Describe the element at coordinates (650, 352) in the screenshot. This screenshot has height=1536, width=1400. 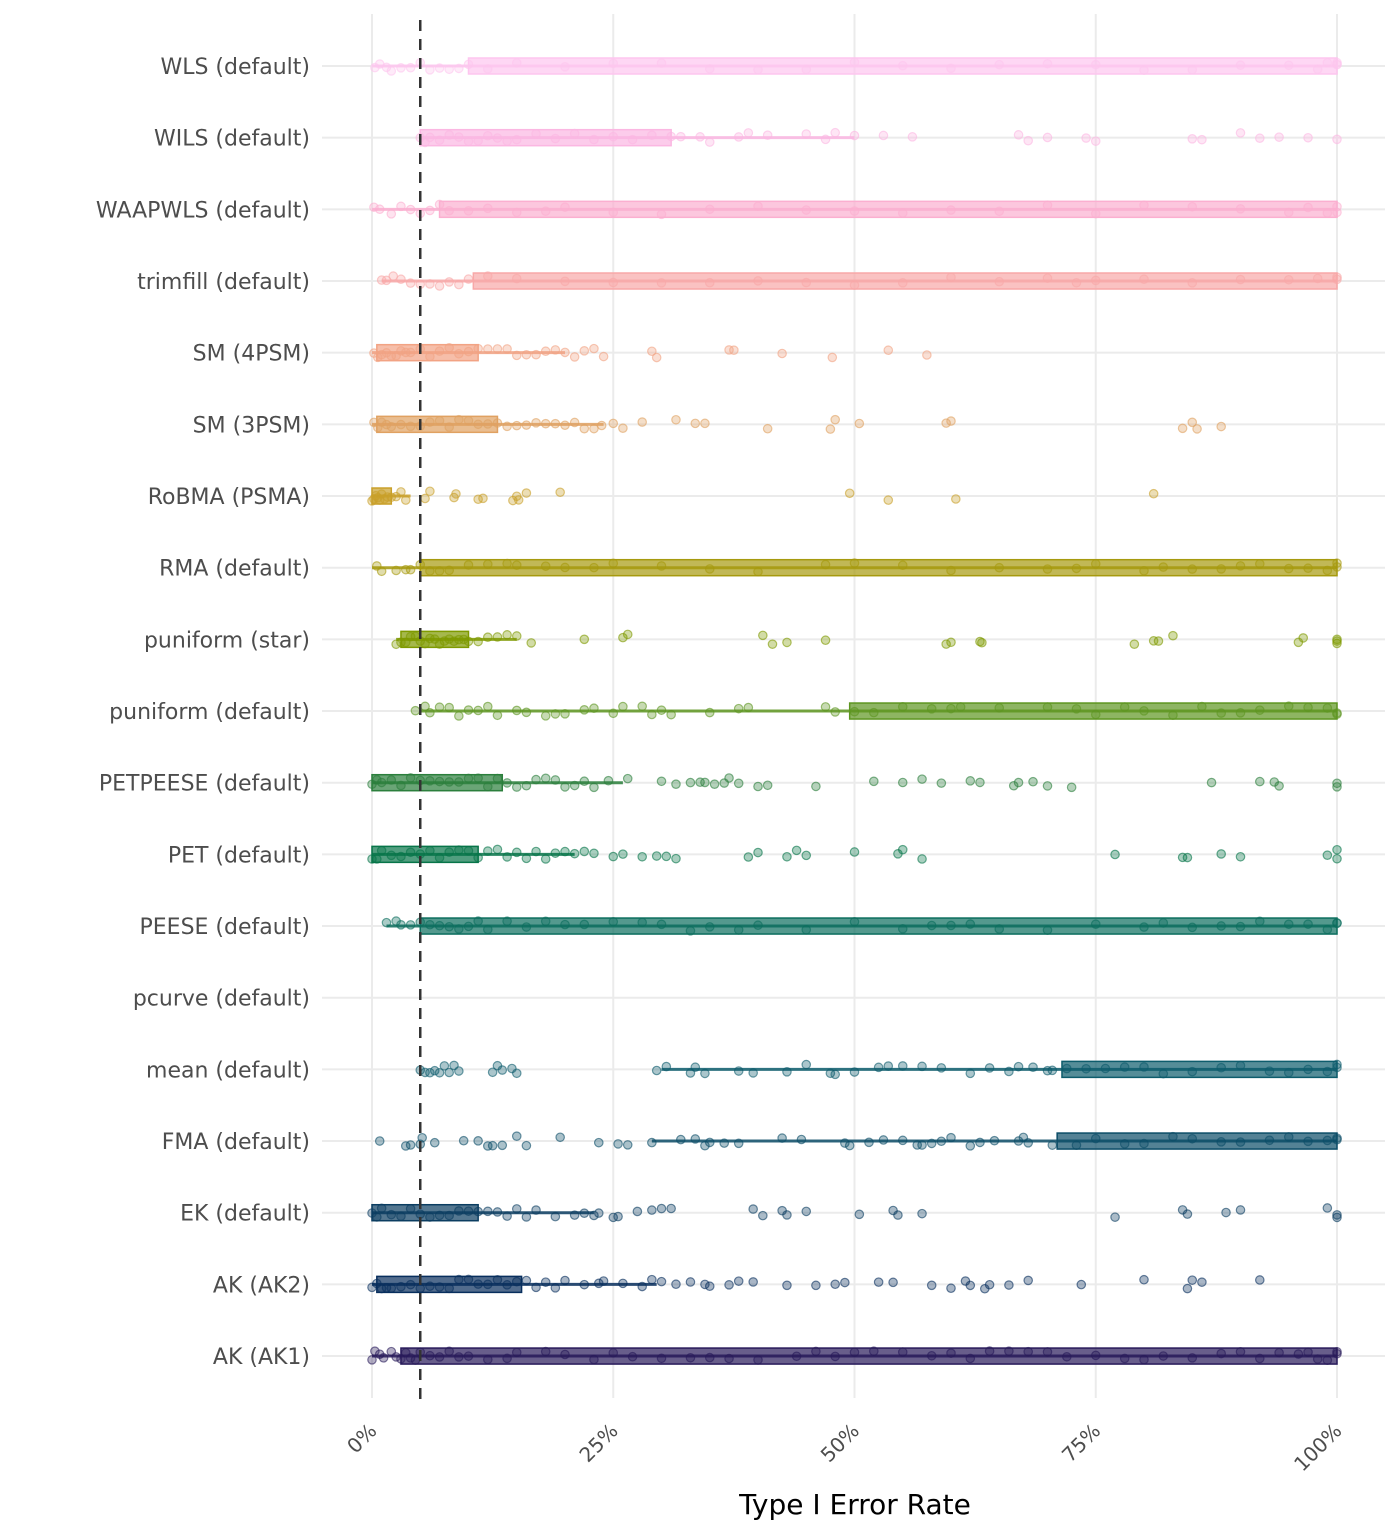
I see `series-group` at that location.